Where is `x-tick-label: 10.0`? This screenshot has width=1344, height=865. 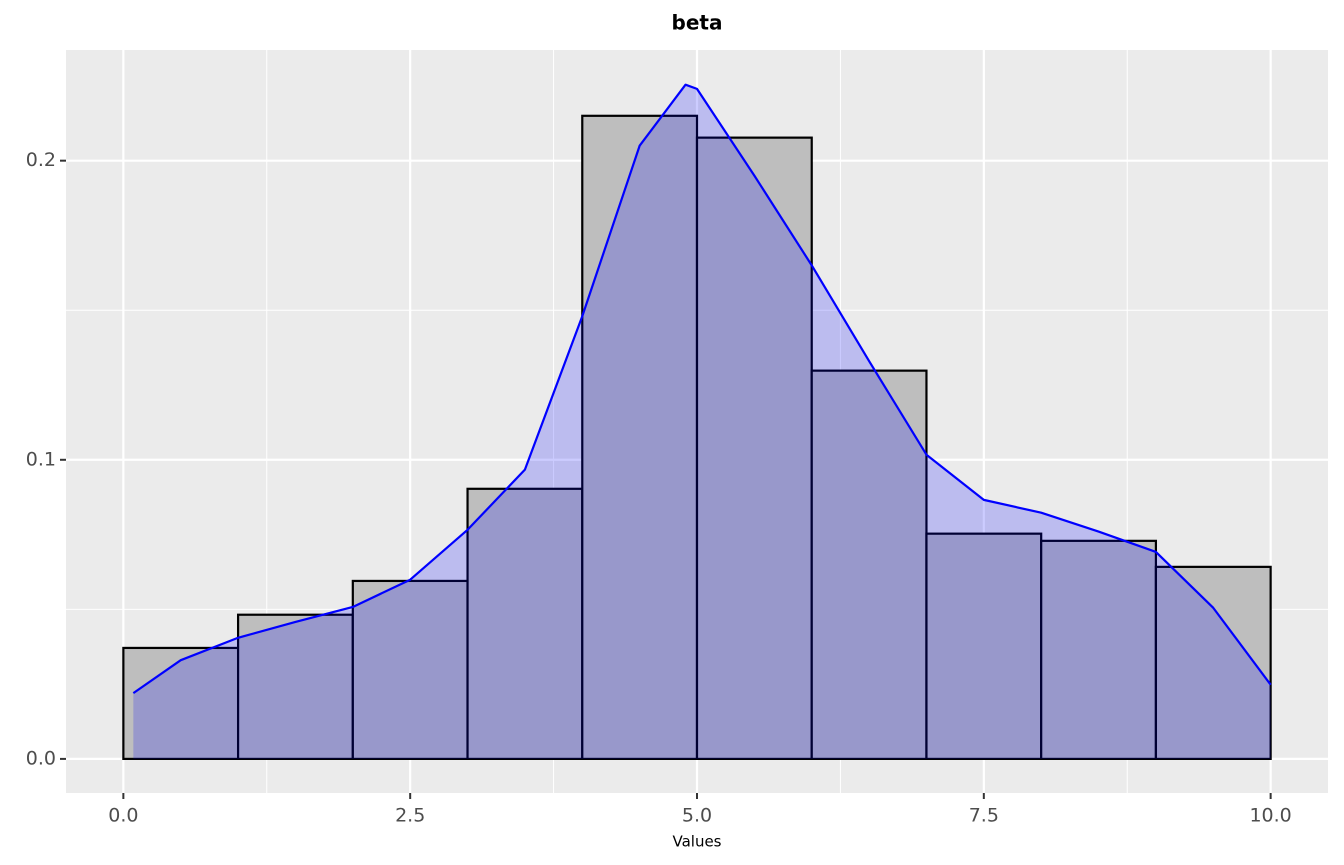 x-tick-label: 10.0 is located at coordinates (1270, 816).